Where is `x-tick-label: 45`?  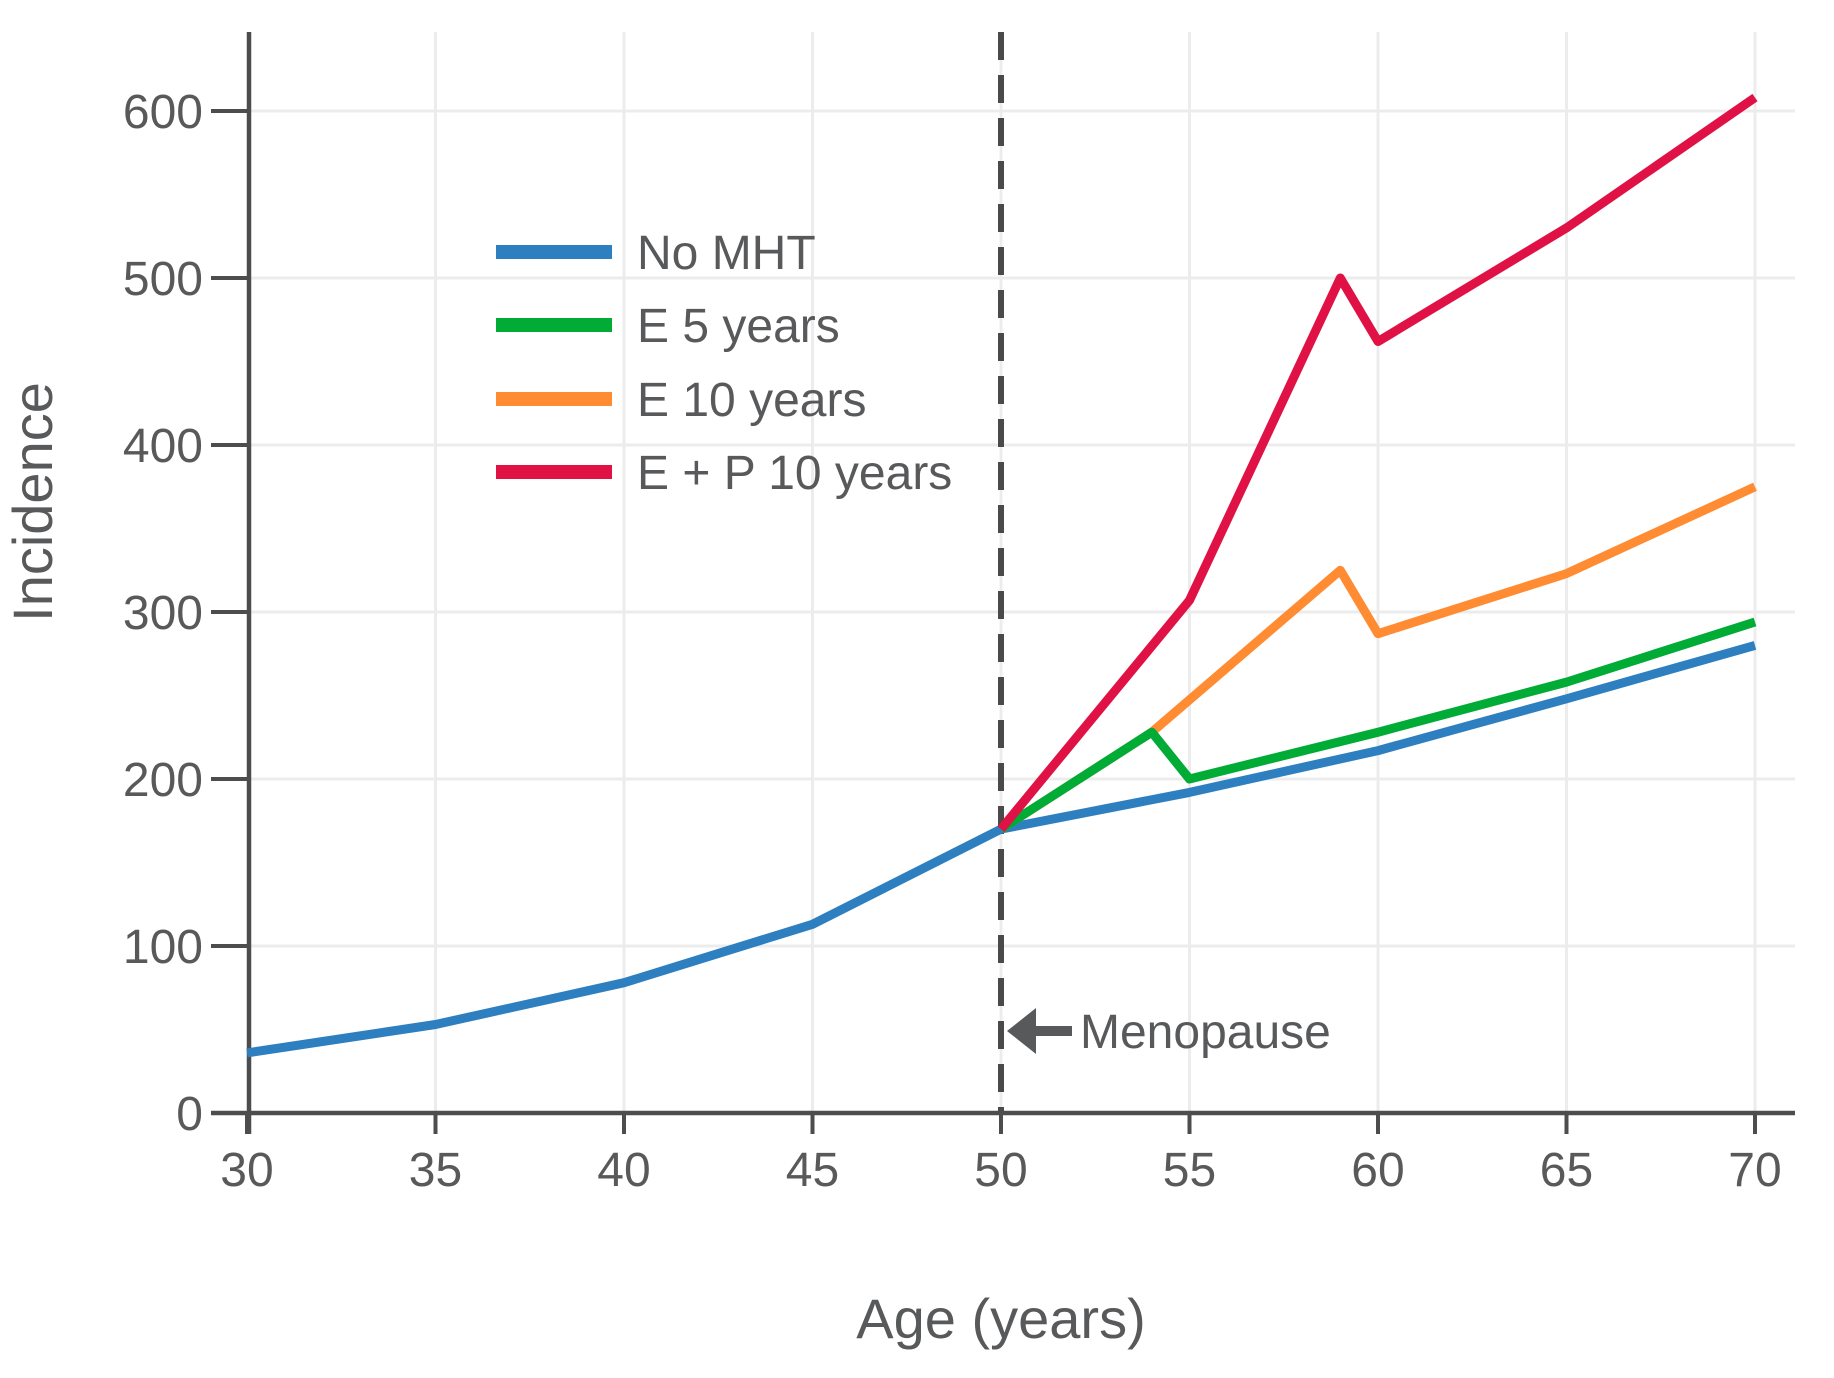 x-tick-label: 45 is located at coordinates (812, 1170).